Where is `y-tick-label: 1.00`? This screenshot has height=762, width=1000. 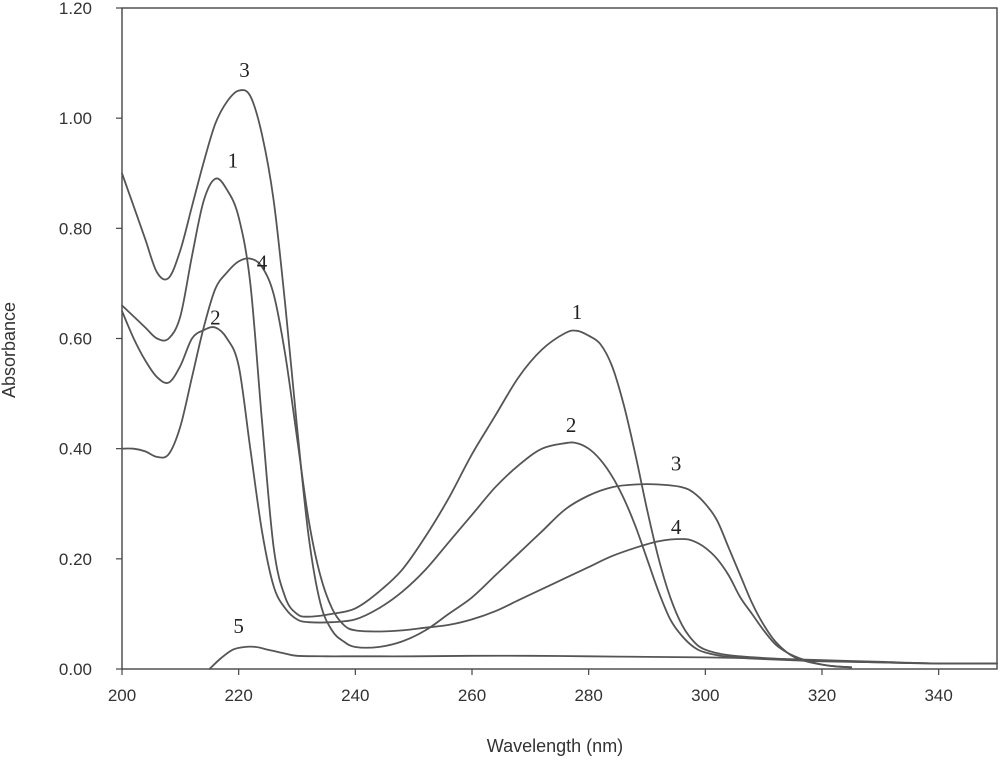 y-tick-label: 1.00 is located at coordinates (75, 118).